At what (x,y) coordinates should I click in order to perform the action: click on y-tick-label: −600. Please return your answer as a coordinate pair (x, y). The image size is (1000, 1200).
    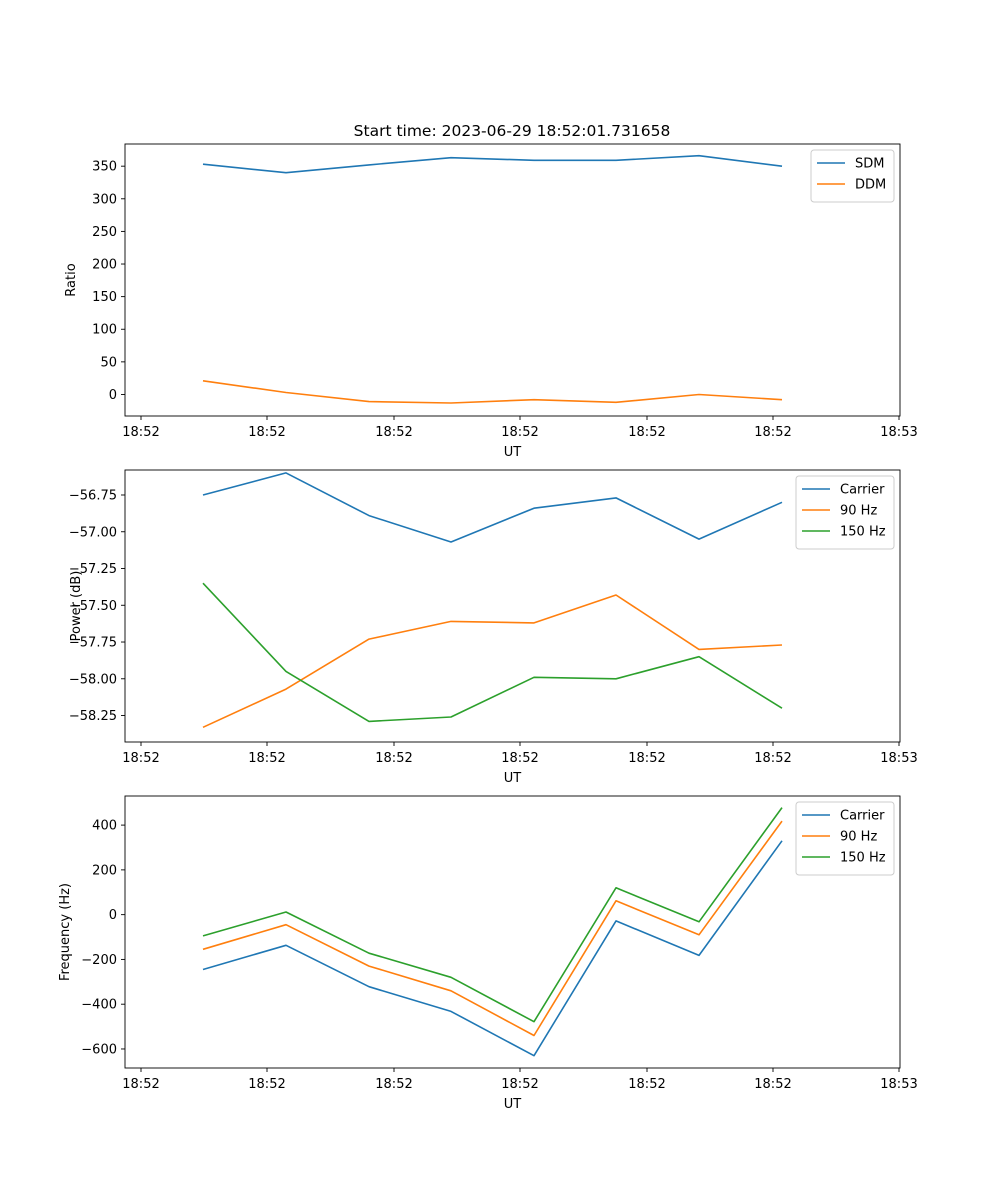
    Looking at the image, I should click on (99, 1049).